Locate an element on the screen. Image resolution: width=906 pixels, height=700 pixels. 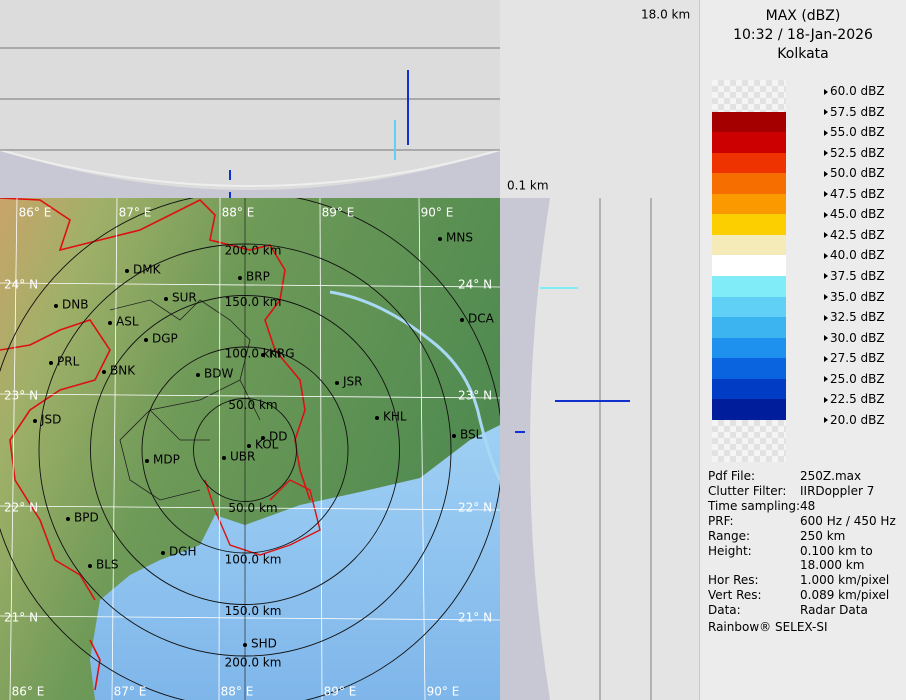
latitude-label: 21° N is located at coordinates (21, 618).